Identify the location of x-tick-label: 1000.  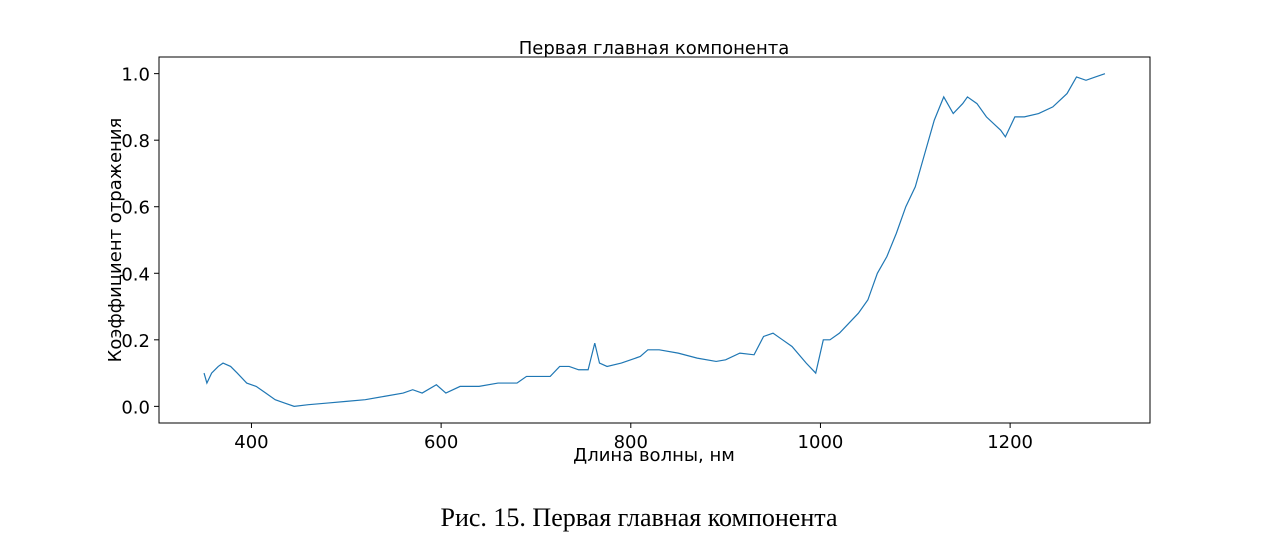
(821, 442).